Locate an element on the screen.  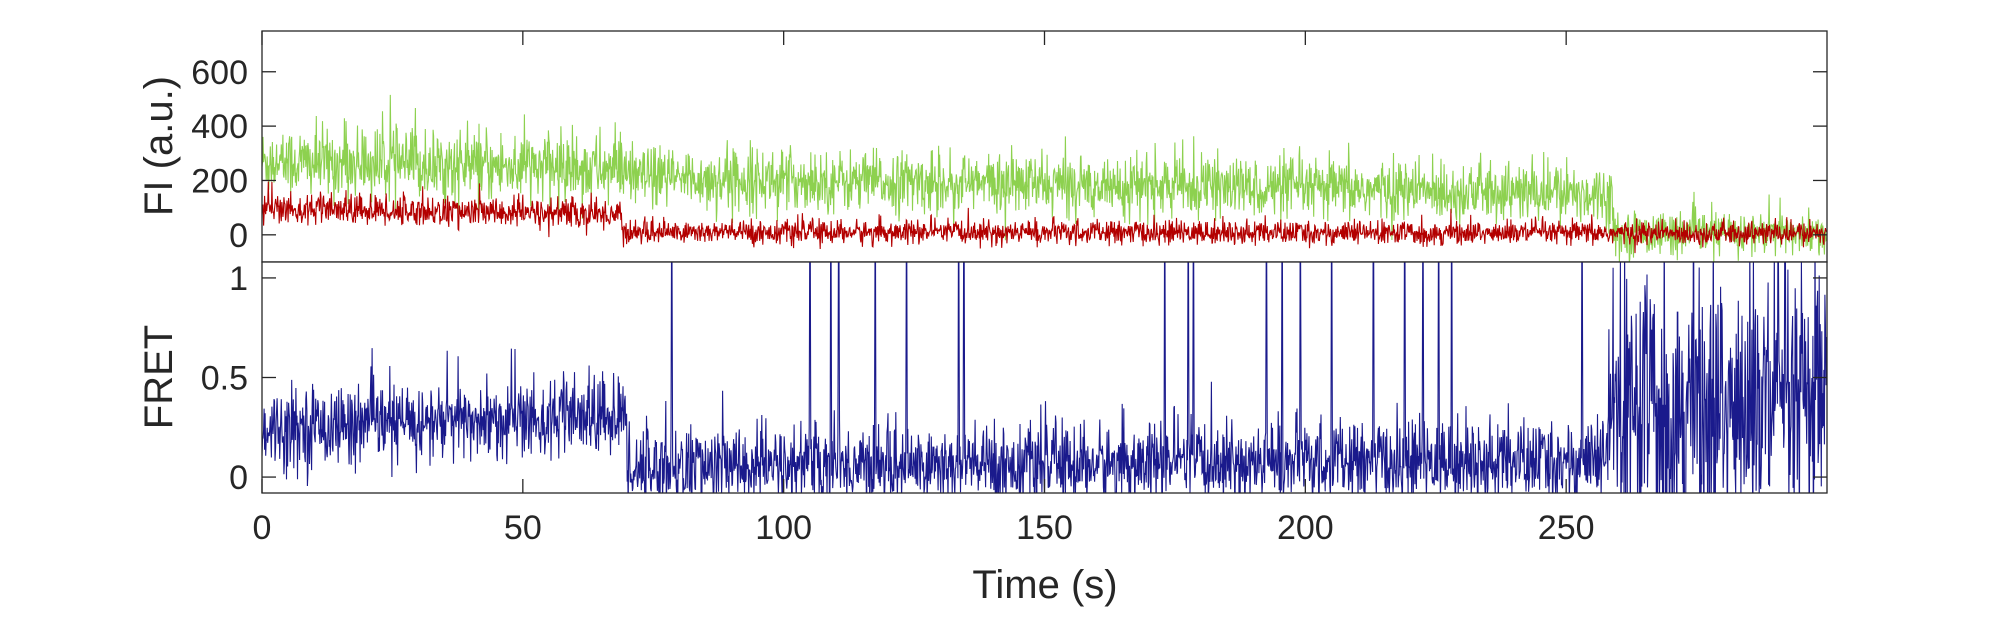
y-tick-label: 200 is located at coordinates (219, 181).